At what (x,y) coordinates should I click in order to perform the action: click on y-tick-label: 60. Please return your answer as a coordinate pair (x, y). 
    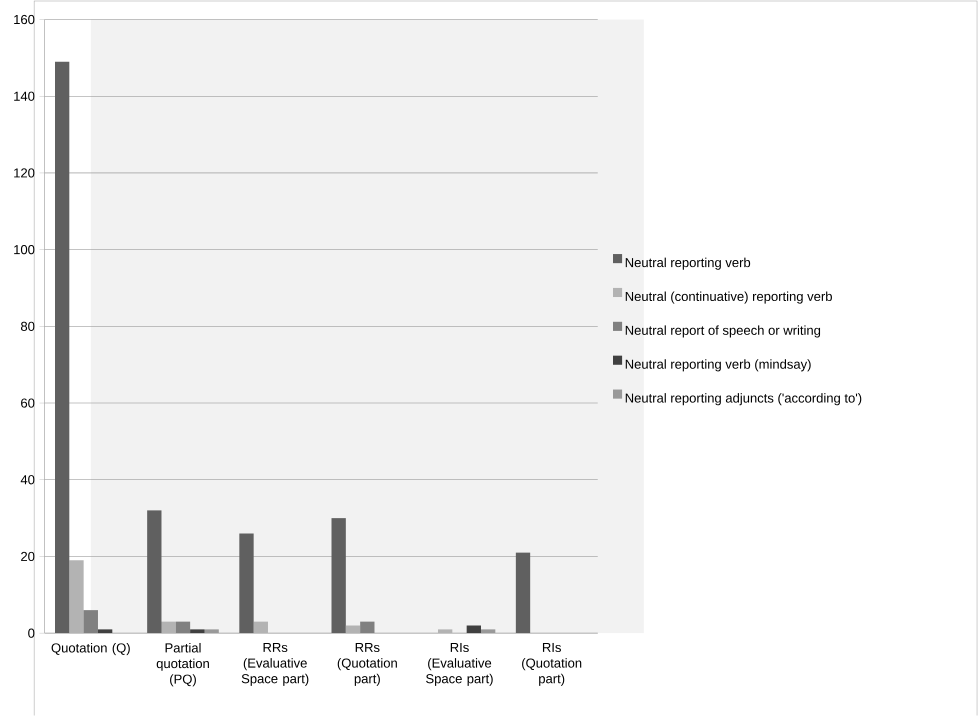
    Looking at the image, I should click on (27, 403).